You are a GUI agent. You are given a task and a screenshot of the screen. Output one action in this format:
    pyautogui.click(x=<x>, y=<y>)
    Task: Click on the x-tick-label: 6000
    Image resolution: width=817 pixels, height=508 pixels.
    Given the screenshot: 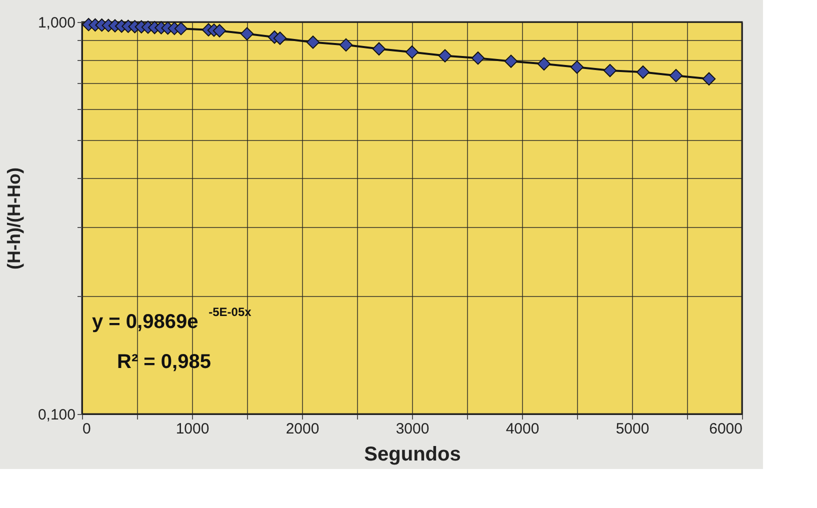 What is the action you would take?
    pyautogui.click(x=725, y=429)
    